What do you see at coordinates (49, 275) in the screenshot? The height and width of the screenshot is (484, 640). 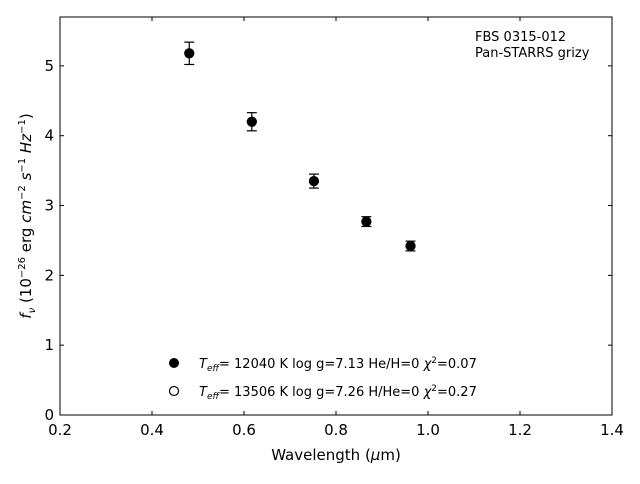 I see `y-tick-label: 2` at bounding box center [49, 275].